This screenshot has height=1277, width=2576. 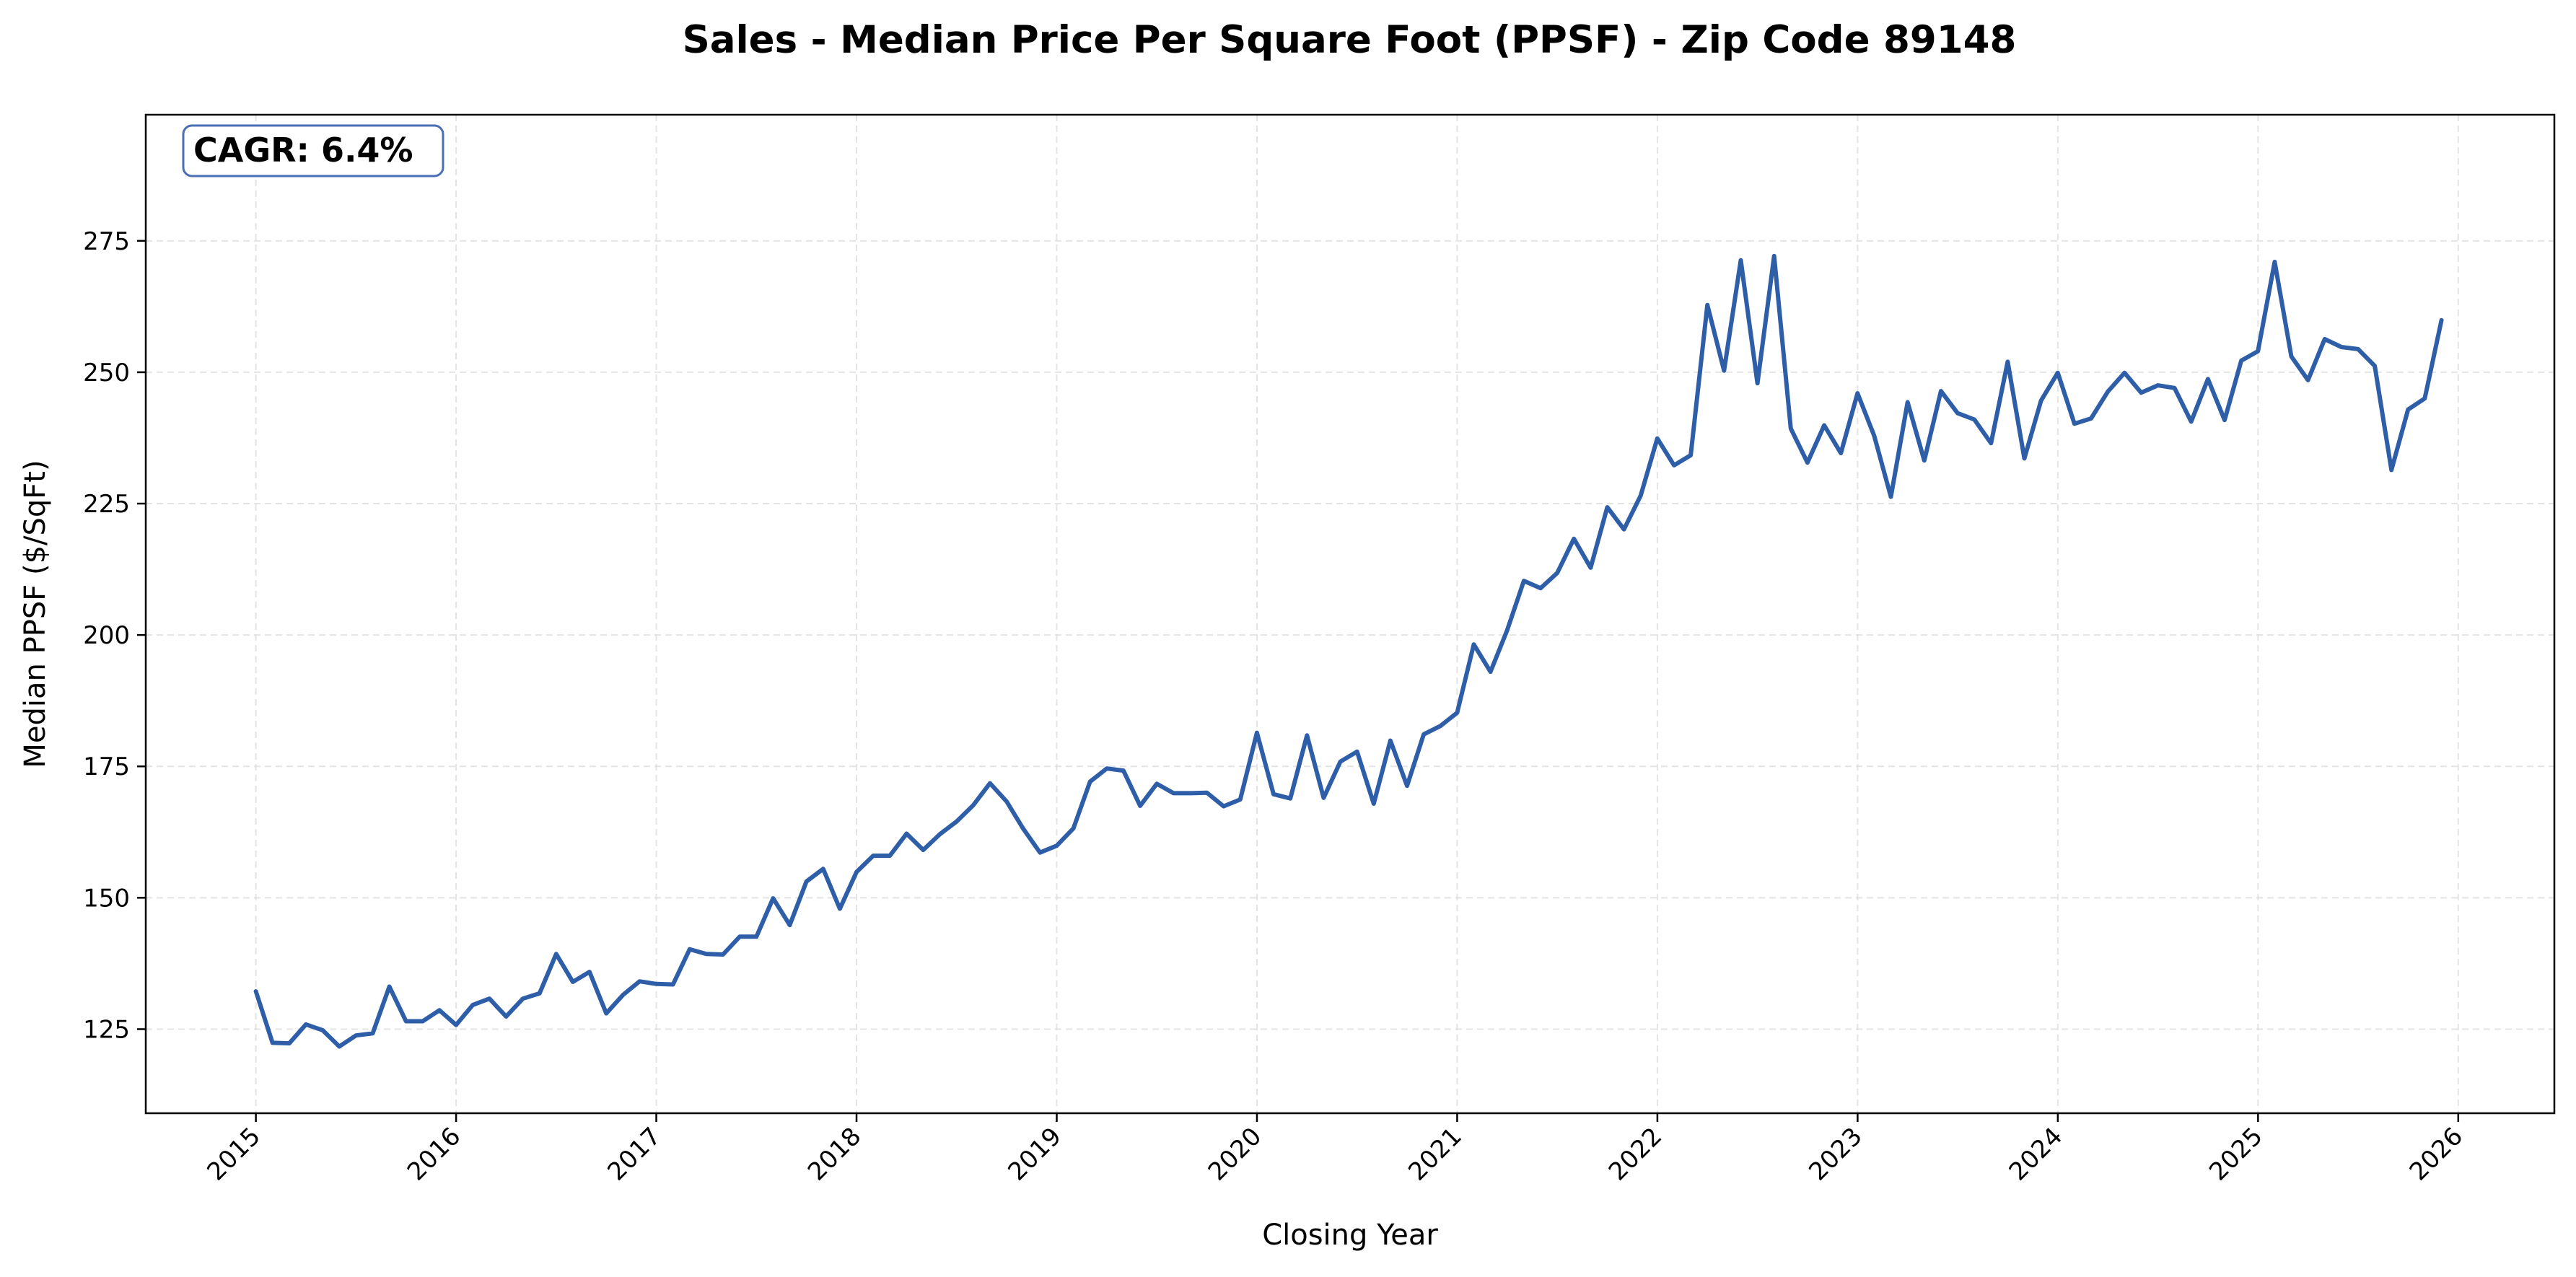 I want to click on y-tick-label: 175, so click(x=107, y=766).